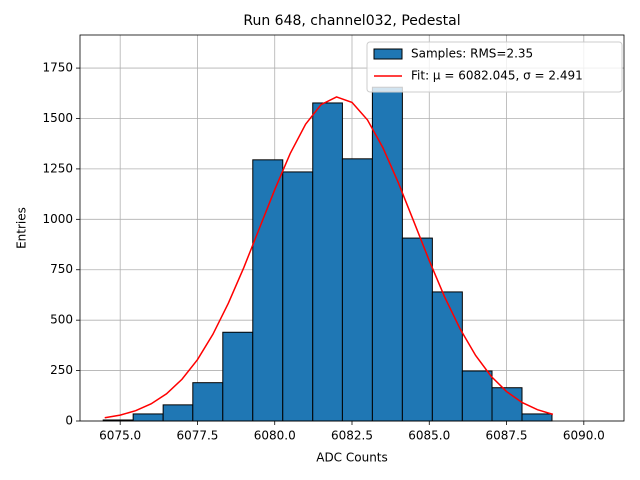 This screenshot has width=640, height=480. What do you see at coordinates (352, 458) in the screenshot?
I see `x-axis-label: ADC Counts` at bounding box center [352, 458].